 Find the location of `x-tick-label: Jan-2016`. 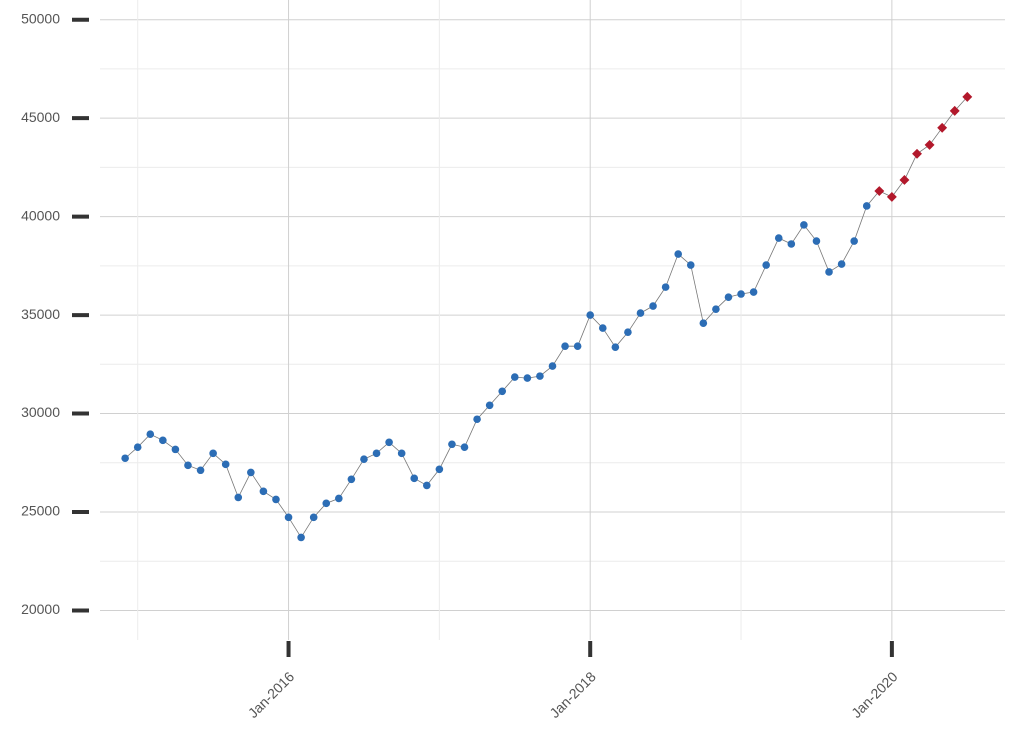

x-tick-label: Jan-2016 is located at coordinates (271, 694).